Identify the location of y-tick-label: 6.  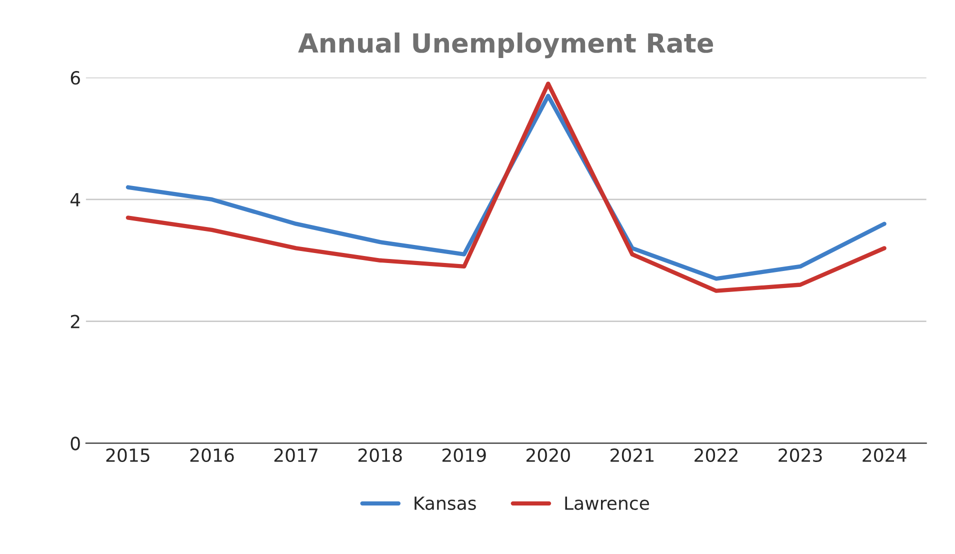
(75, 78).